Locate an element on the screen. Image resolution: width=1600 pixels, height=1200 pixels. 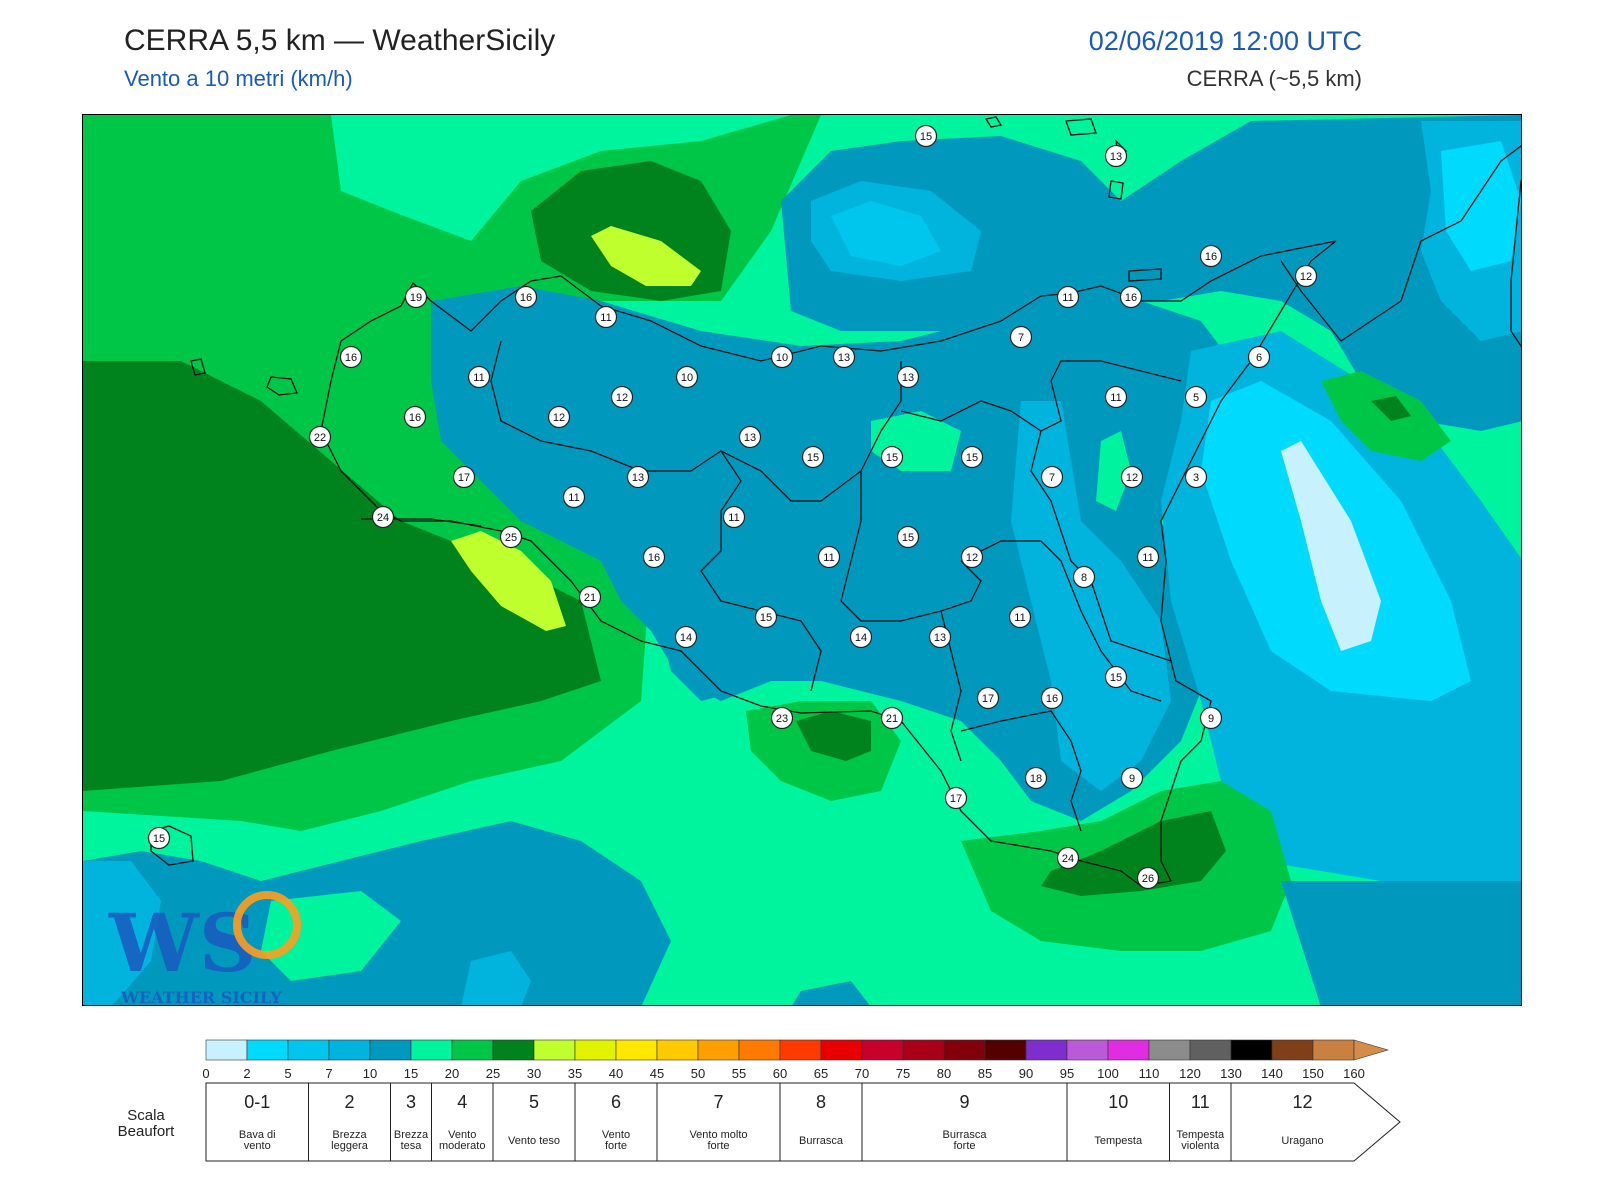
station-value: 23 is located at coordinates (782, 719).